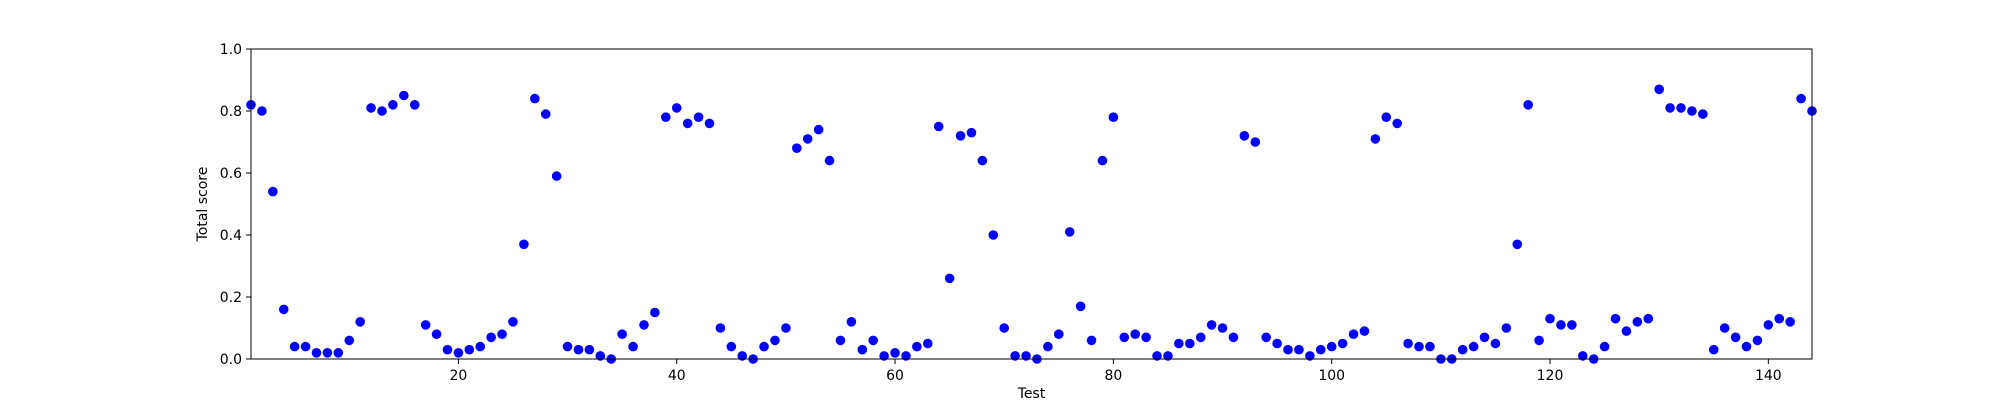 The image size is (2000, 400). Describe the element at coordinates (1331, 376) in the screenshot. I see `x-tick-label: 100` at that location.